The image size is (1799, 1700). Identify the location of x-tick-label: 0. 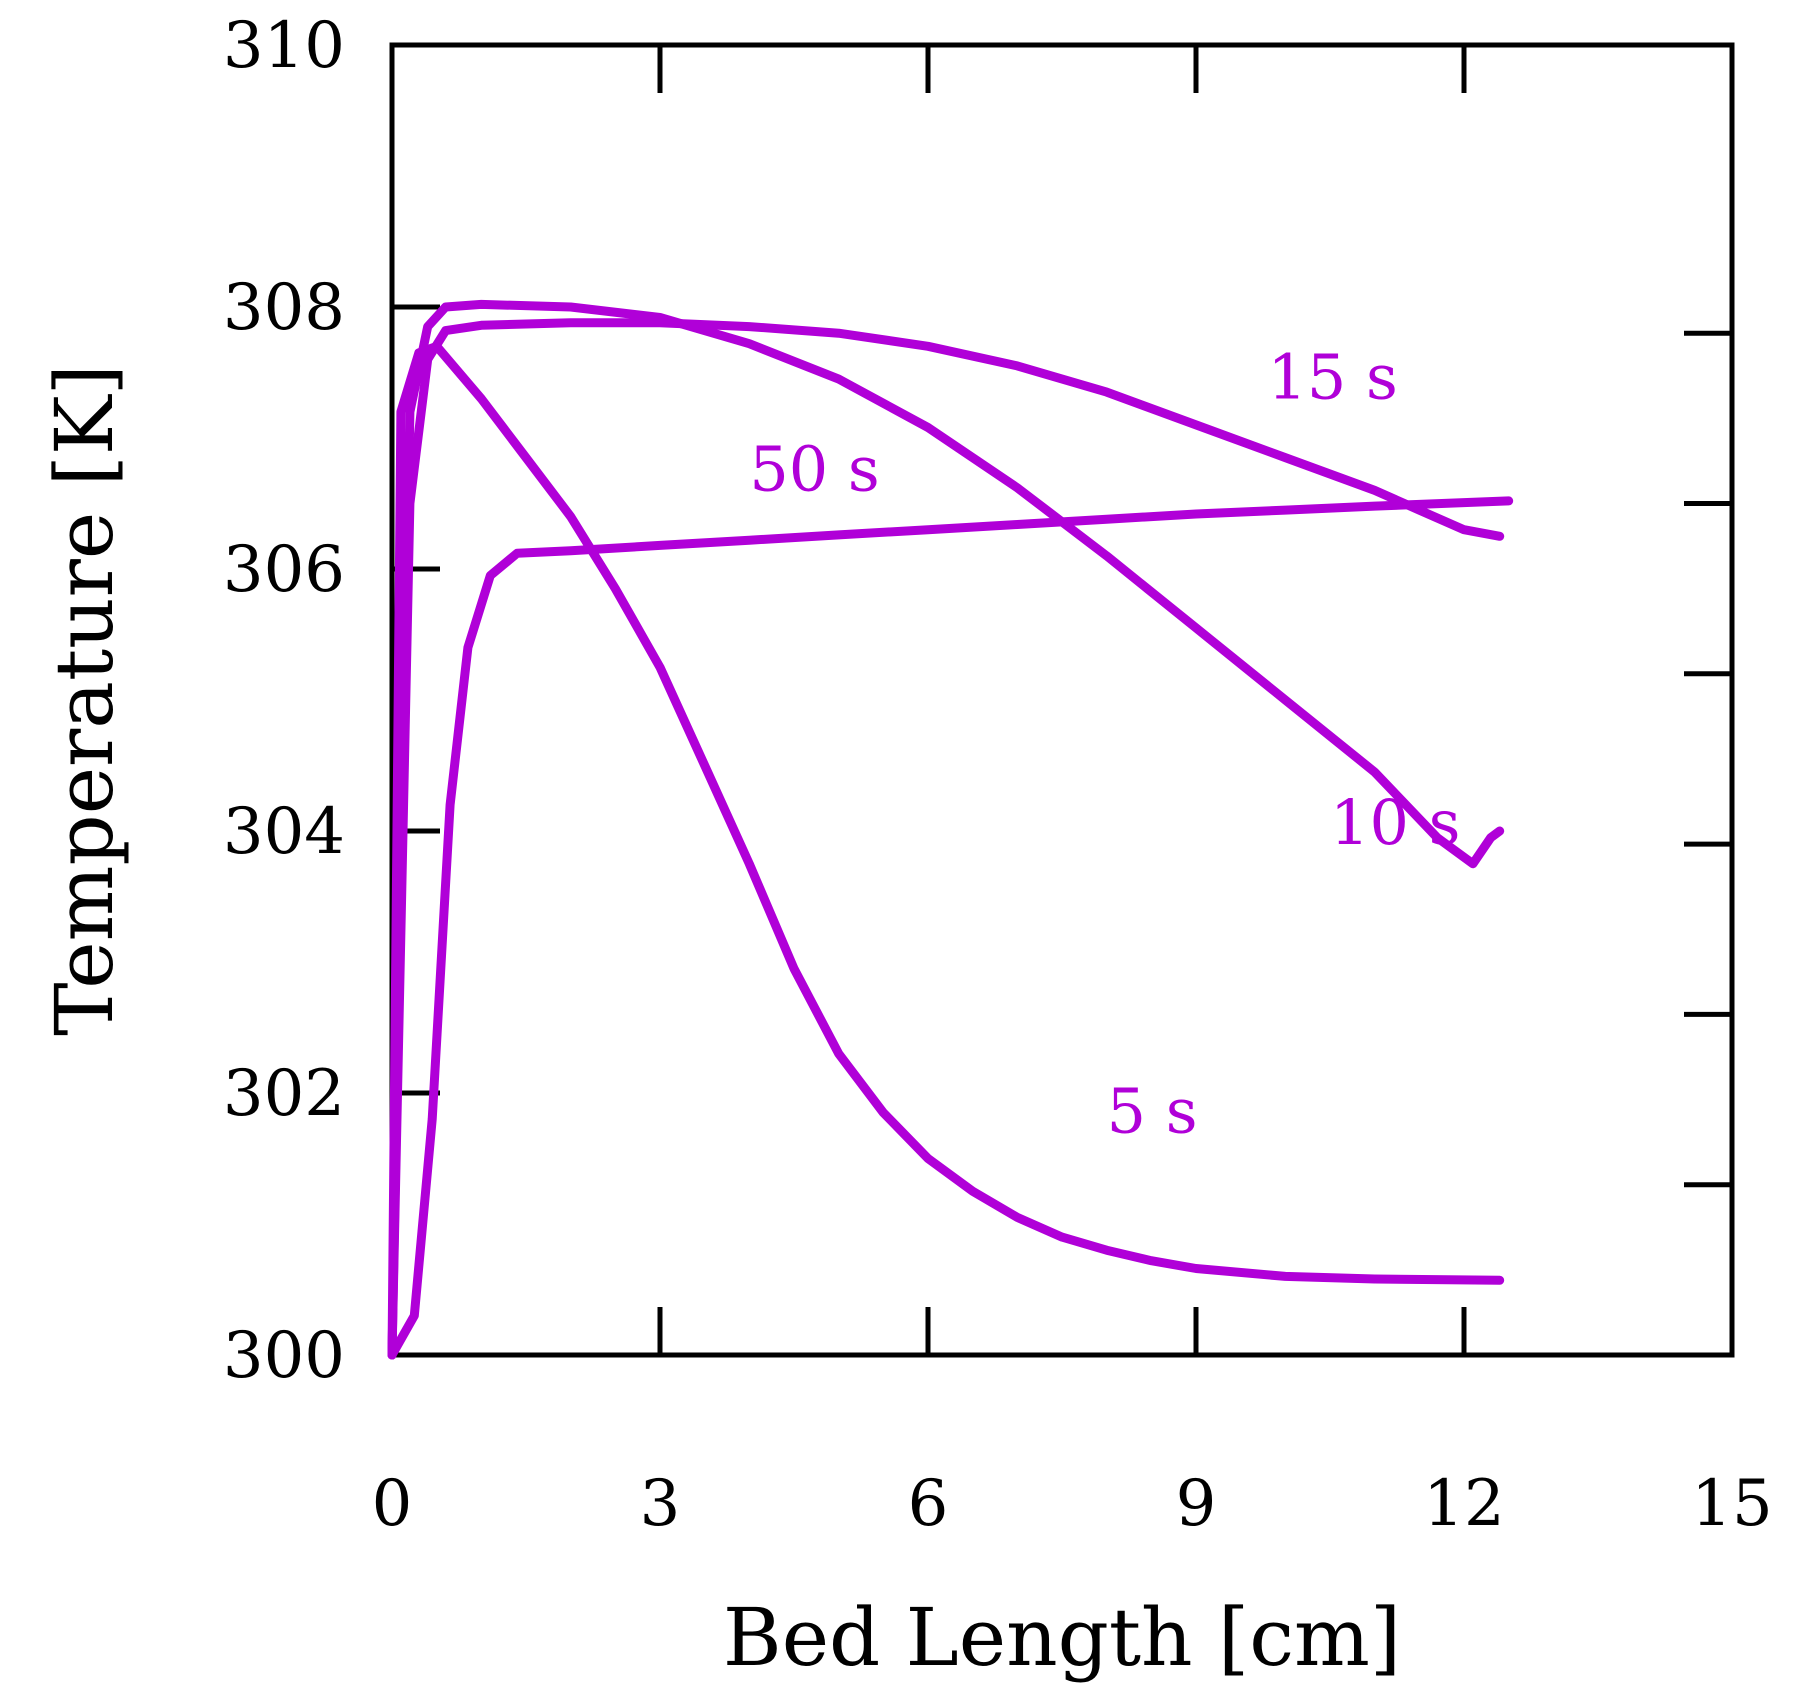
(392, 1504).